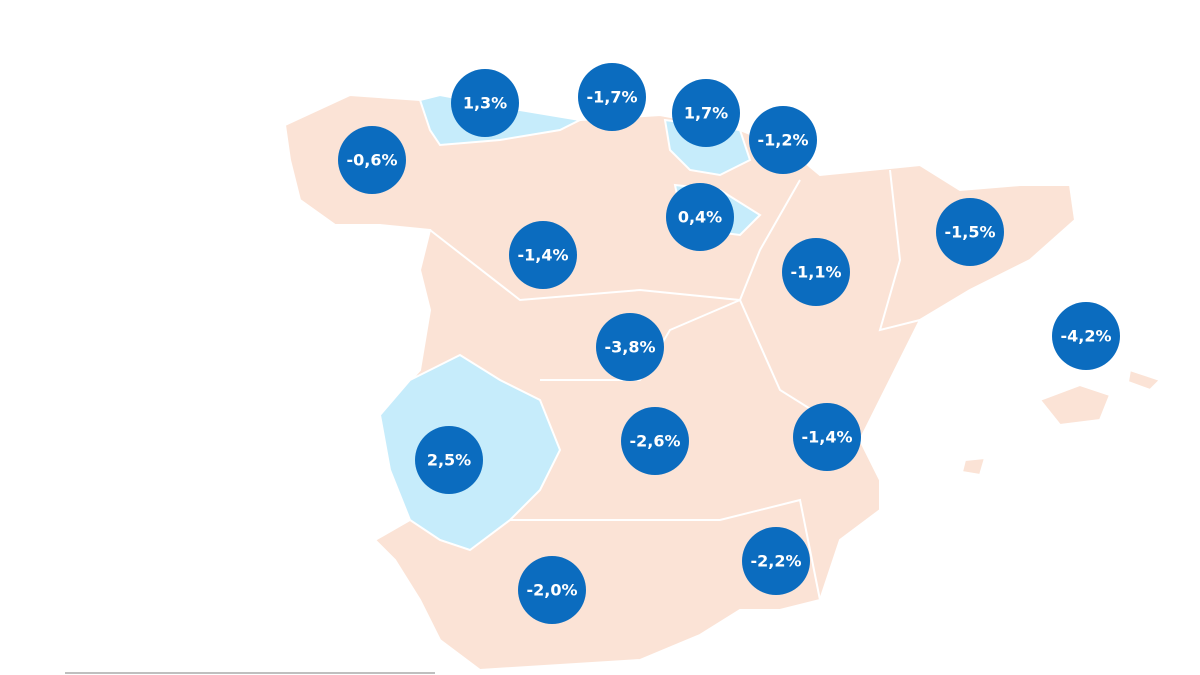 Image resolution: width=1200 pixels, height=675 pixels. I want to click on bubble-label: -2,0%, so click(551, 590).